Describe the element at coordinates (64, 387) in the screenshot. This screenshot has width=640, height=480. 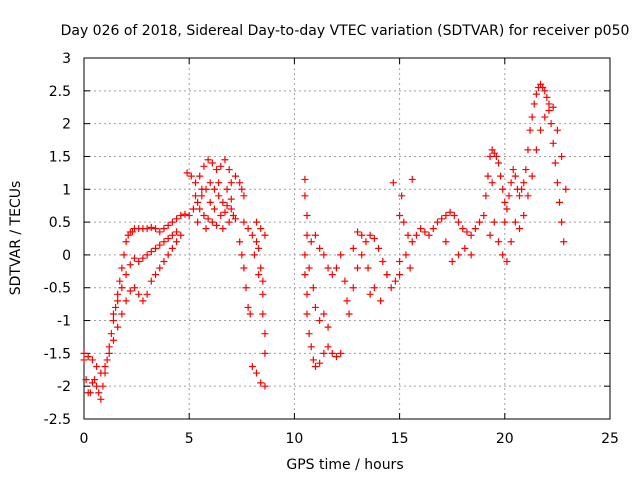
I see `y-tick-label: -2` at that location.